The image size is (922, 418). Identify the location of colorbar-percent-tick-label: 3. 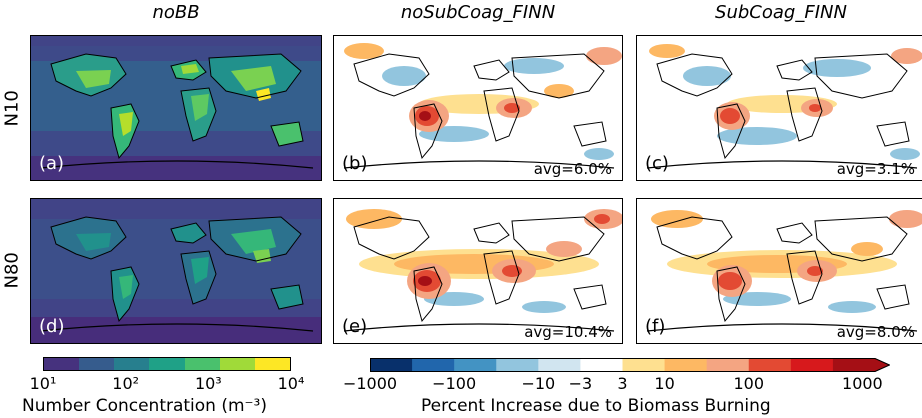
(622, 383).